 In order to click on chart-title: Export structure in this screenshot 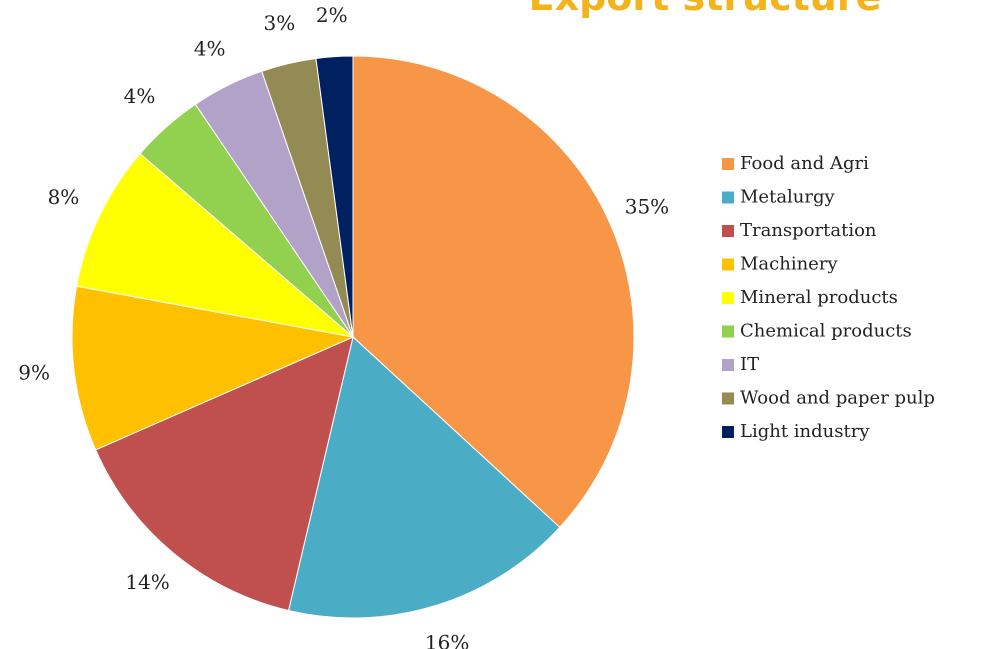, I will do `click(705, 9)`.